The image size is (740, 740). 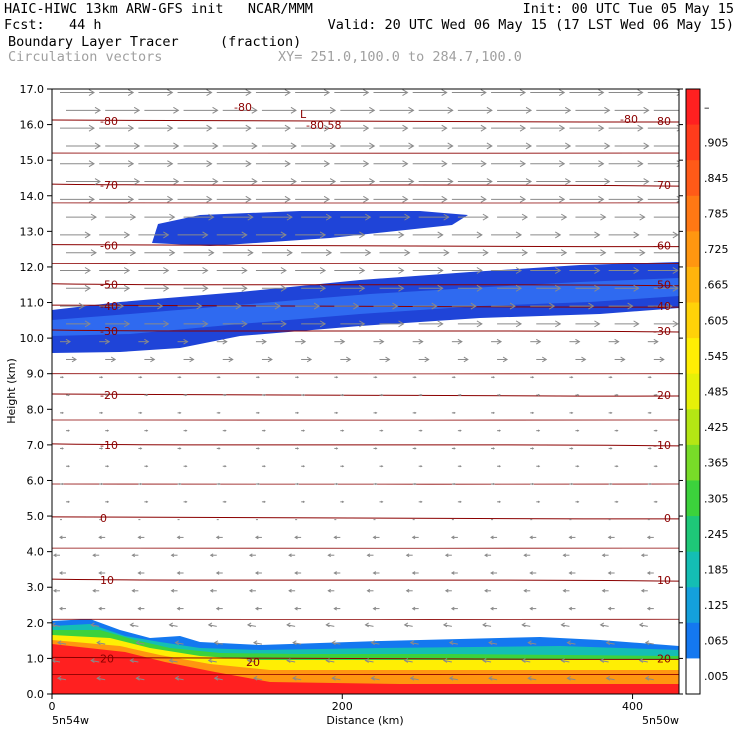 What do you see at coordinates (107, 580) in the screenshot?
I see `temperature-contour-label: 10` at bounding box center [107, 580].